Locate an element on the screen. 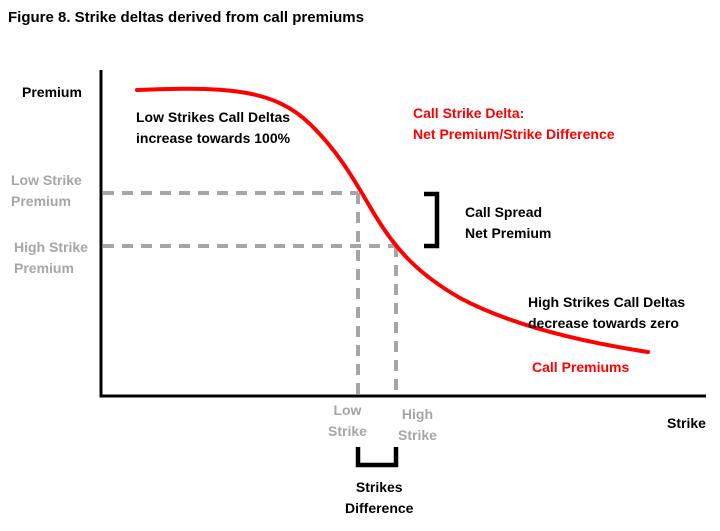  call-spread-bracket is located at coordinates (432, 220).